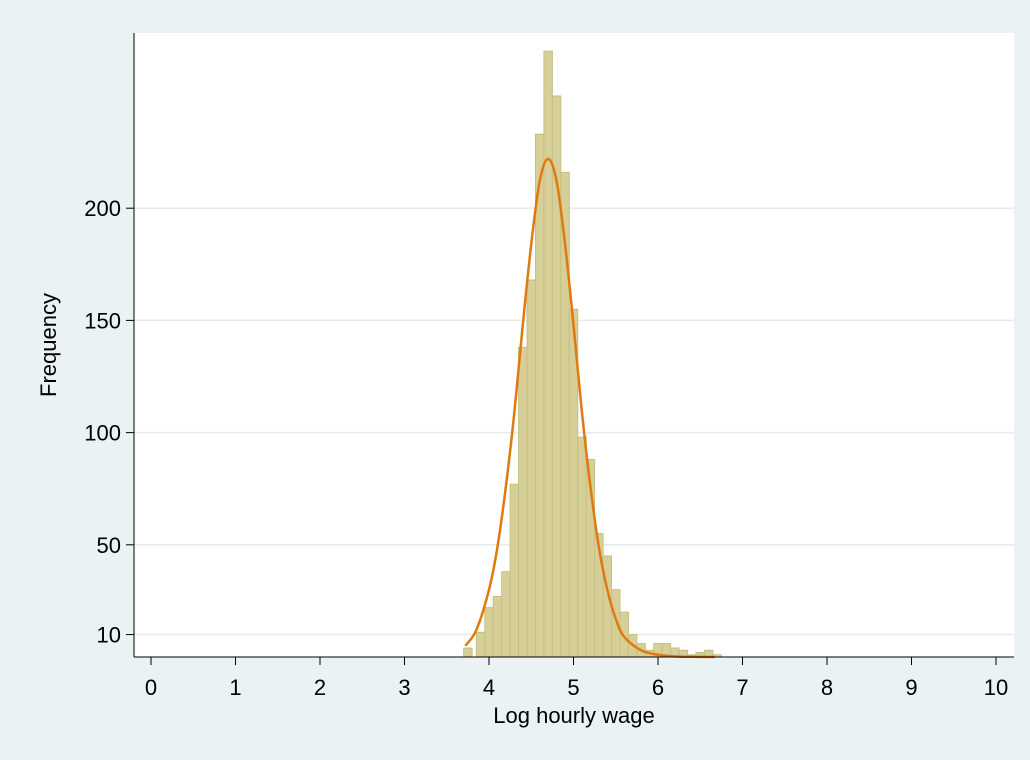 The width and height of the screenshot is (1030, 760). What do you see at coordinates (827, 687) in the screenshot?
I see `x-tick-label: 8` at bounding box center [827, 687].